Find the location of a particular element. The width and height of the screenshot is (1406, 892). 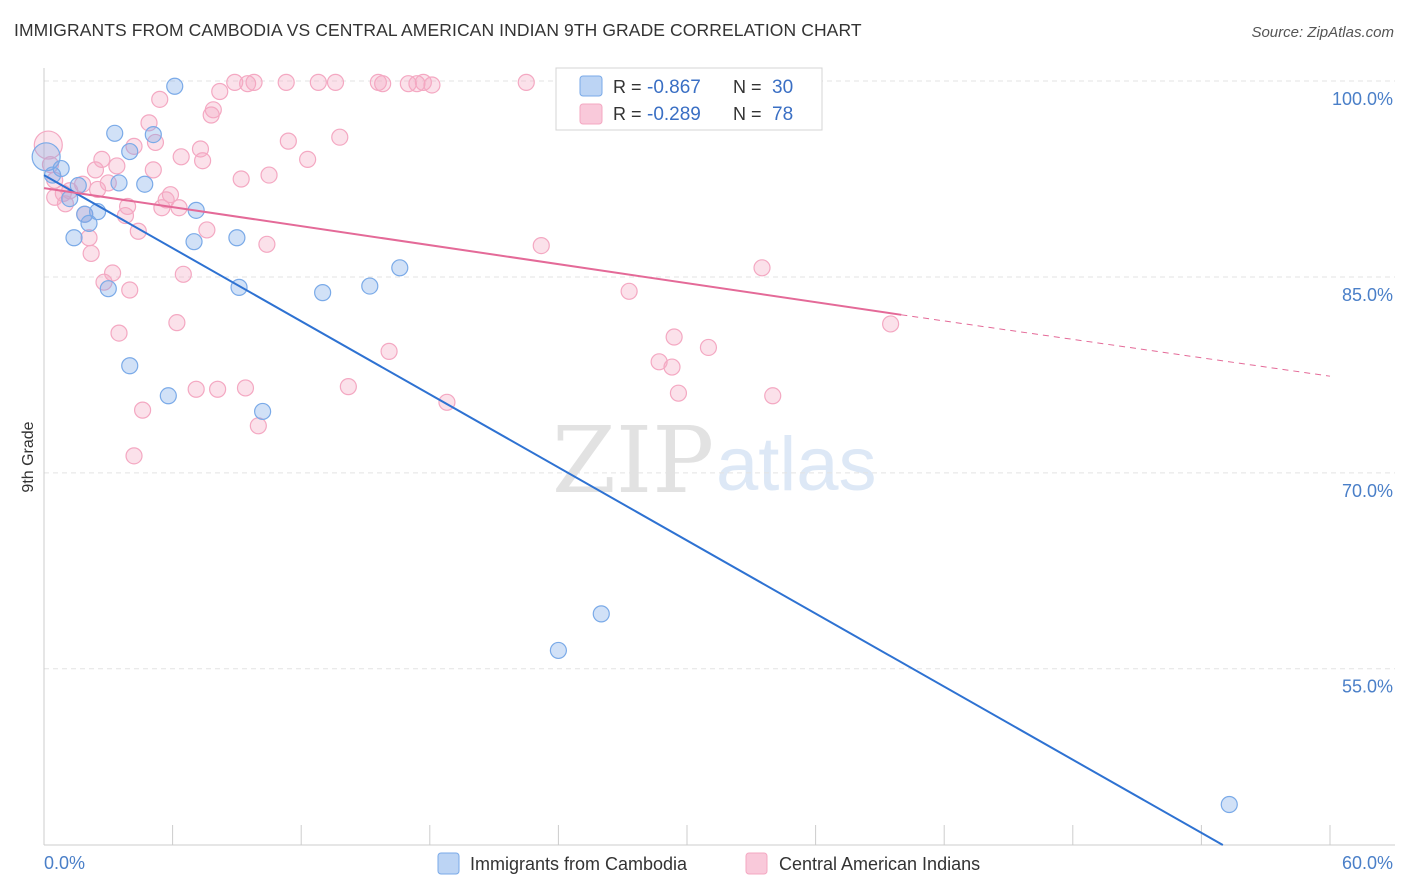

bottom-legend-label-cambodia: Immigrants from Cambodia is located at coordinates (579, 864).